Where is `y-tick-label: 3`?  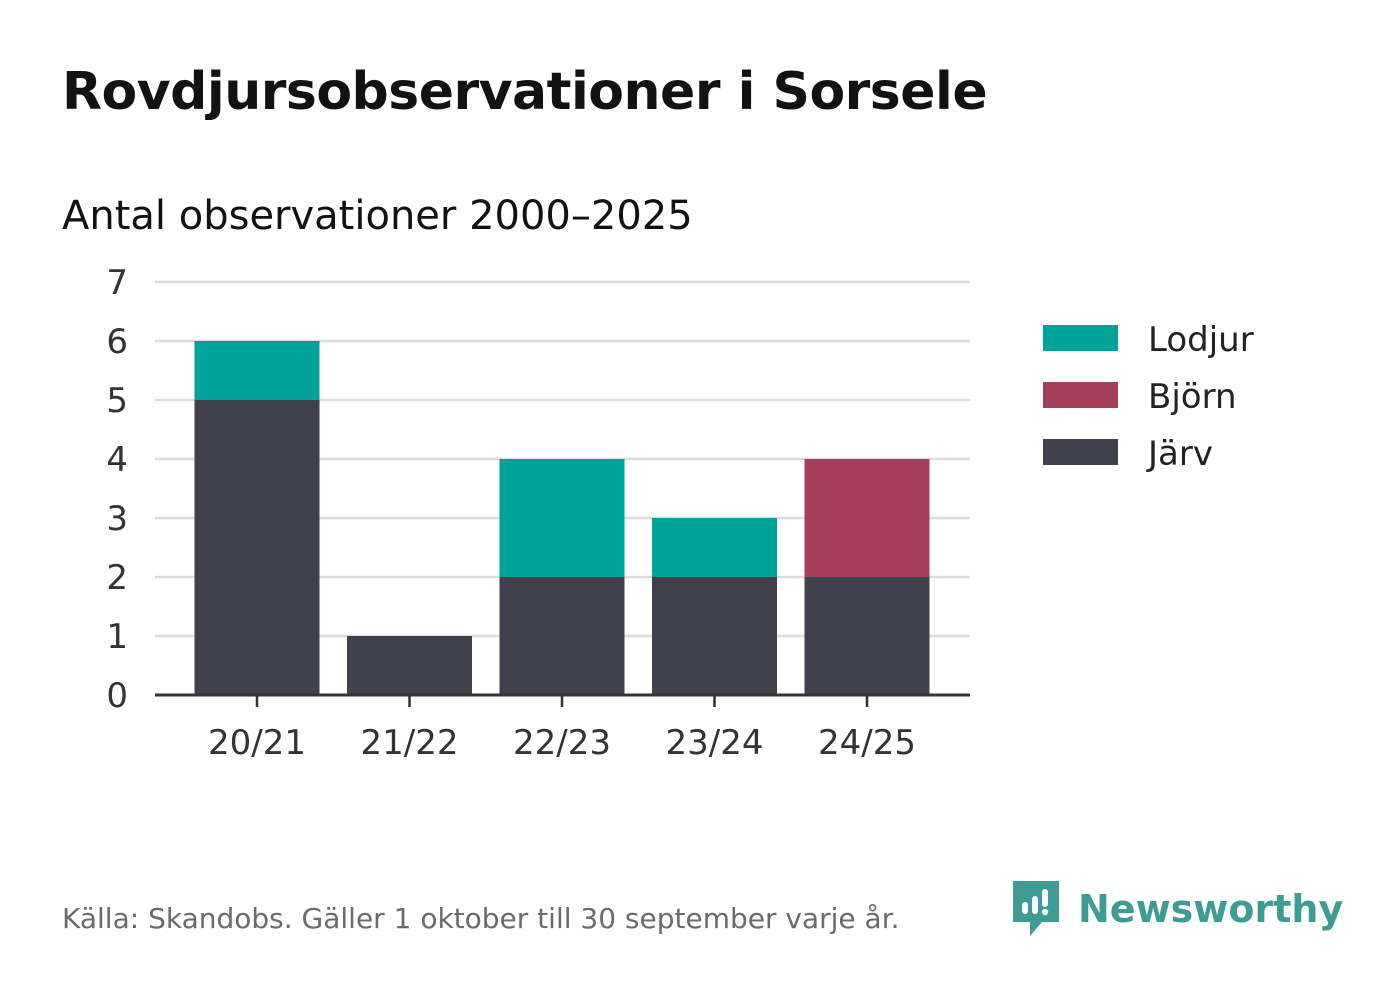
y-tick-label: 3 is located at coordinates (117, 519).